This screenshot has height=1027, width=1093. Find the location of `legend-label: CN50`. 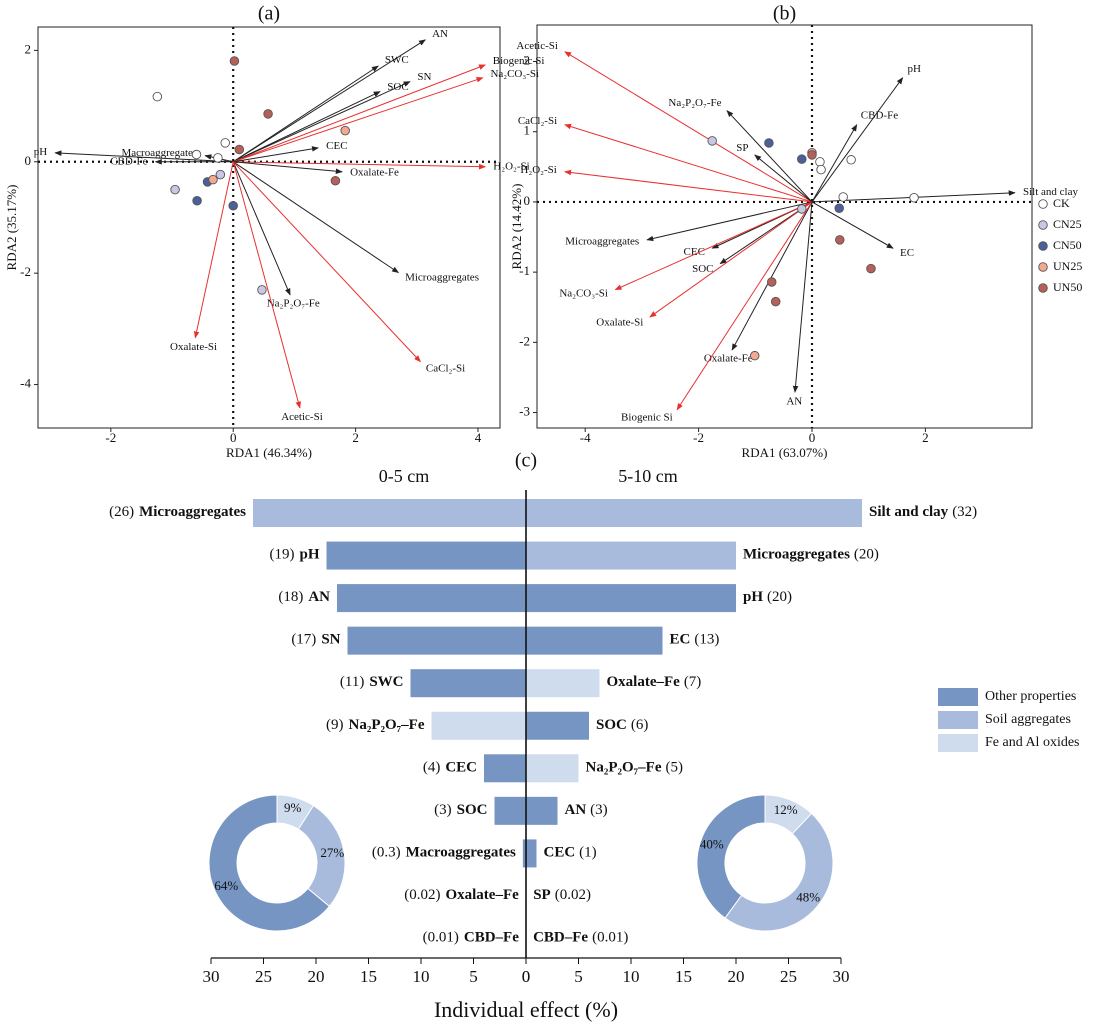

legend-label: CN50 is located at coordinates (1067, 245).